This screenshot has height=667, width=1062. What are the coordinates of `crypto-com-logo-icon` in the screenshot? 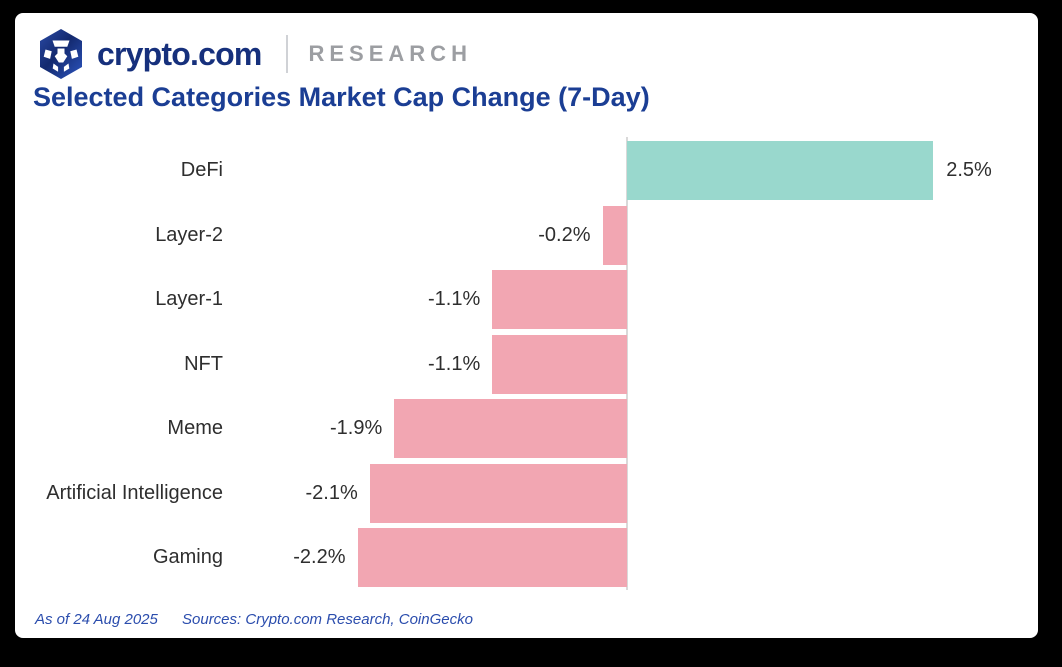 It's located at (61, 54).